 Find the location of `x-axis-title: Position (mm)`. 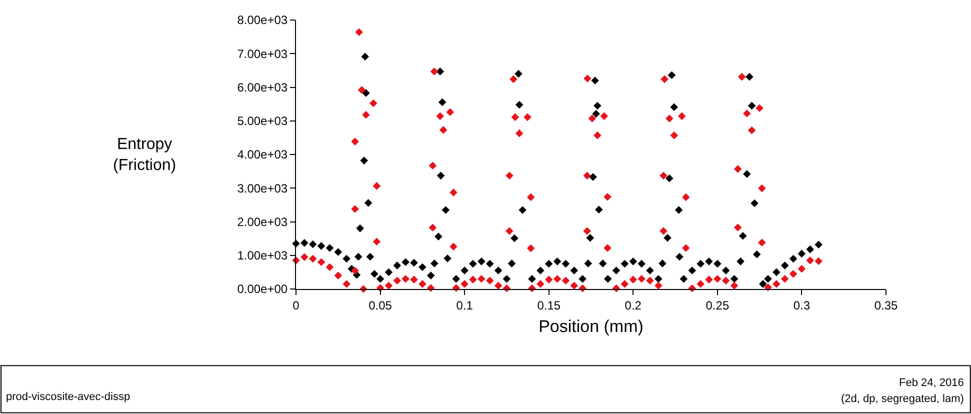

x-axis-title: Position (mm) is located at coordinates (591, 326).